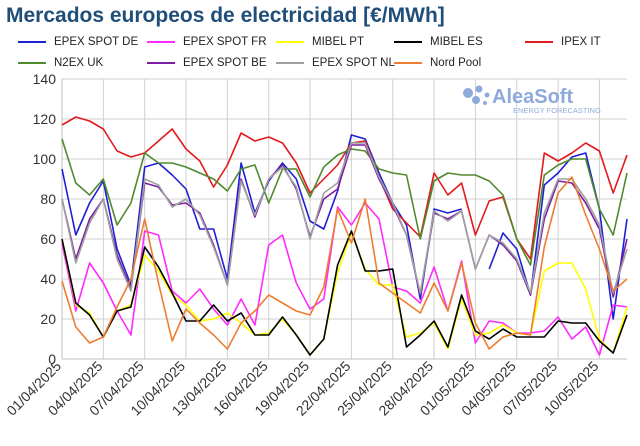  I want to click on legend-item: EPEX SPOT DE, so click(78, 42).